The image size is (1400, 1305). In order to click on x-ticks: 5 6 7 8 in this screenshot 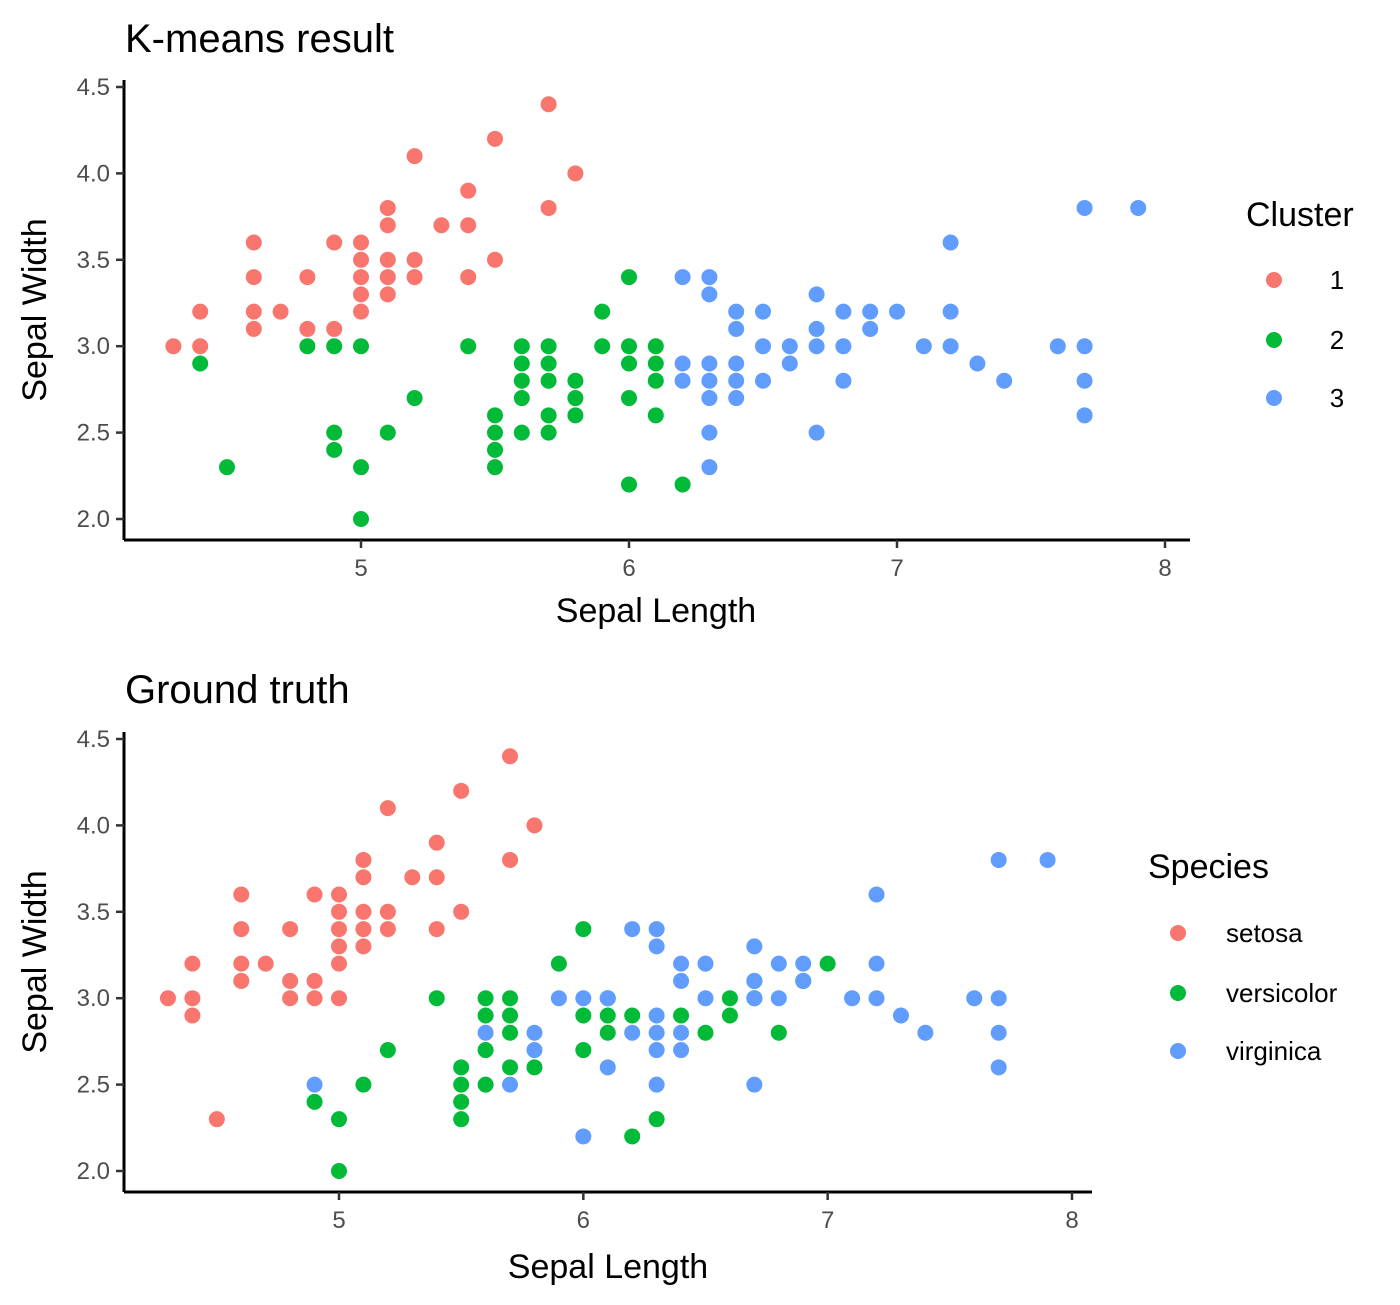, I will do `click(705, 1213)`.